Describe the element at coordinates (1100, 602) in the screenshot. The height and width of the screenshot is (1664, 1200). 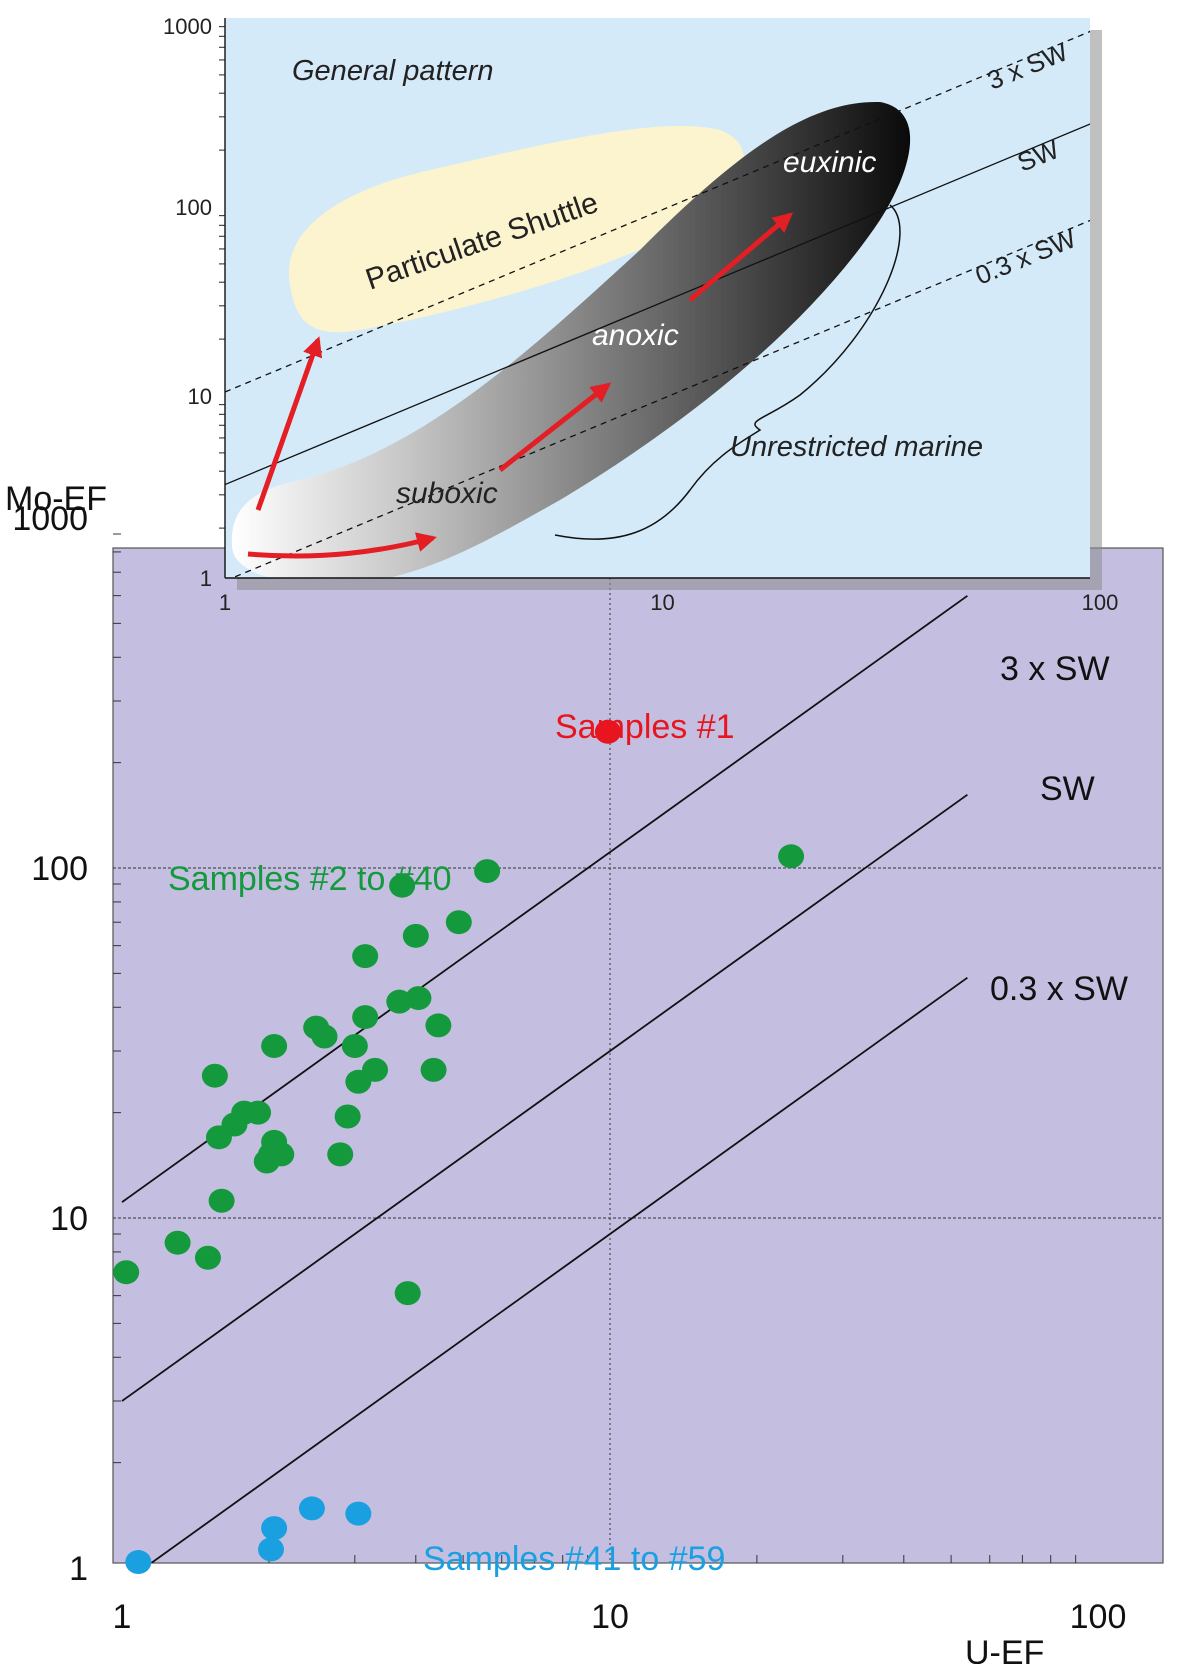
I see `inset-x-tick-label: 100` at that location.